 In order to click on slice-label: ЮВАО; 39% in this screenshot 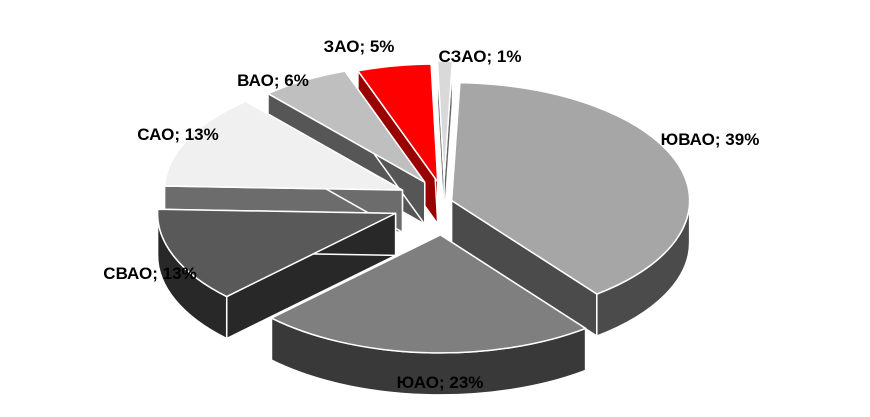, I will do `click(710, 139)`.